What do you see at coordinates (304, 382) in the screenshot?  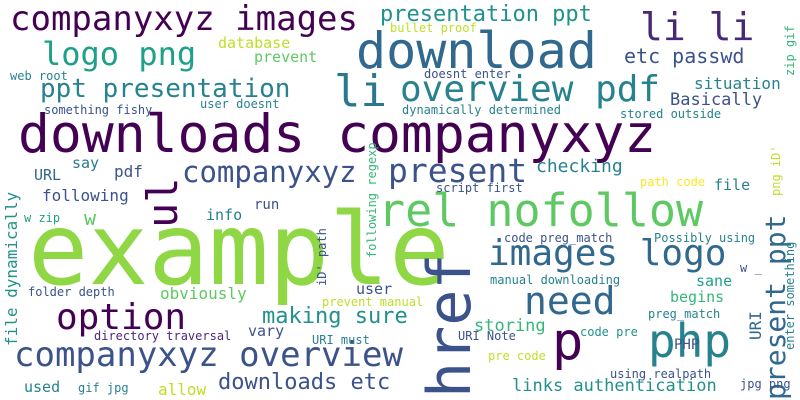 I see `cloud-word: downloads etc` at bounding box center [304, 382].